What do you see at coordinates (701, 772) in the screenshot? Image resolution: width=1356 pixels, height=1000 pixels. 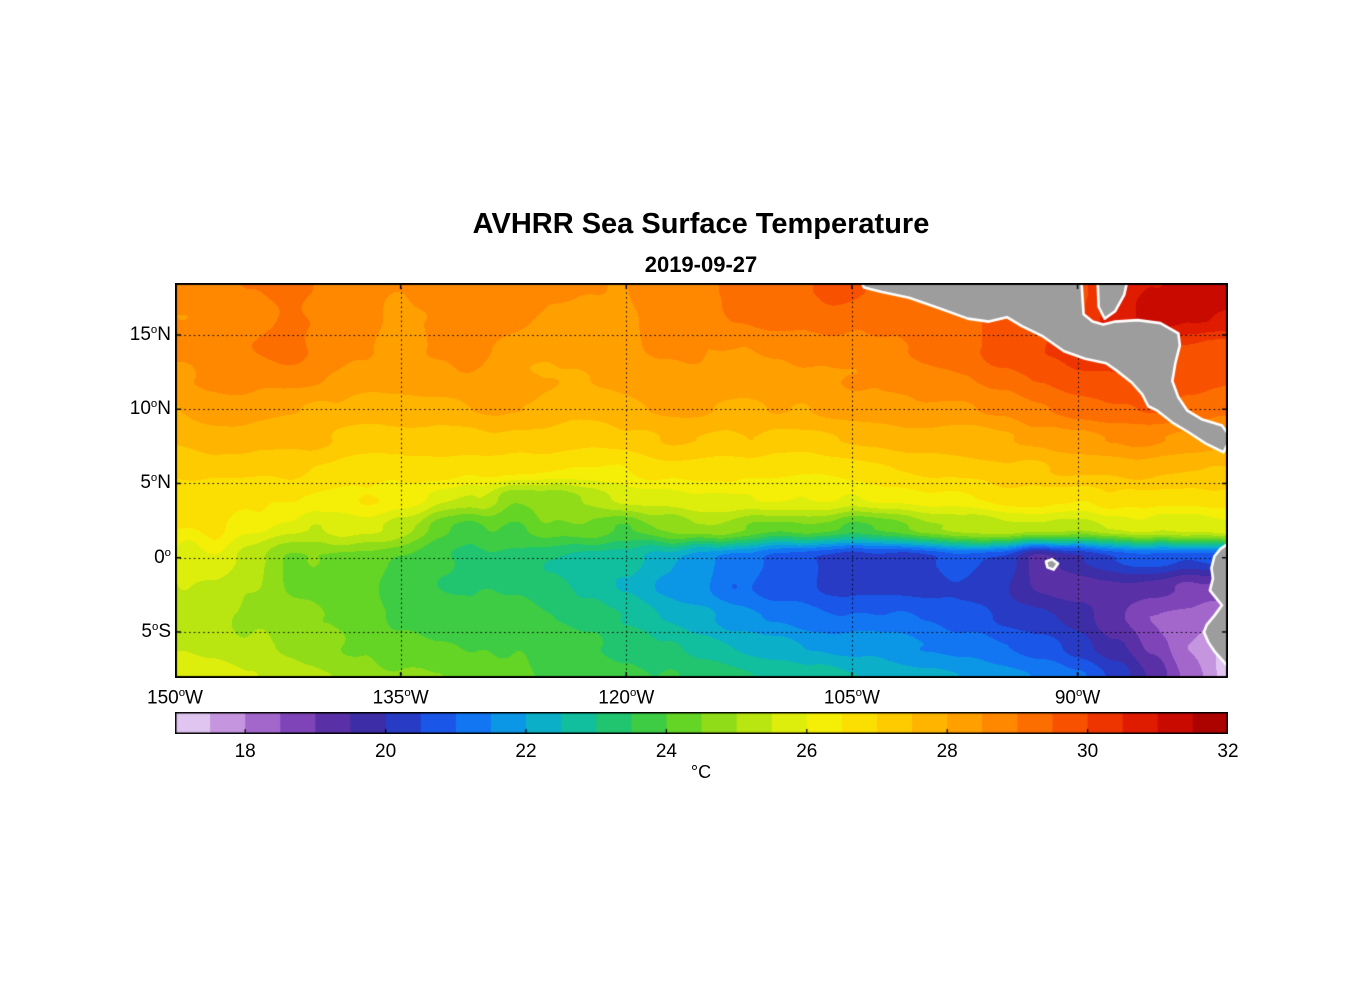 I see `colorbar-unit-label: °C` at bounding box center [701, 772].